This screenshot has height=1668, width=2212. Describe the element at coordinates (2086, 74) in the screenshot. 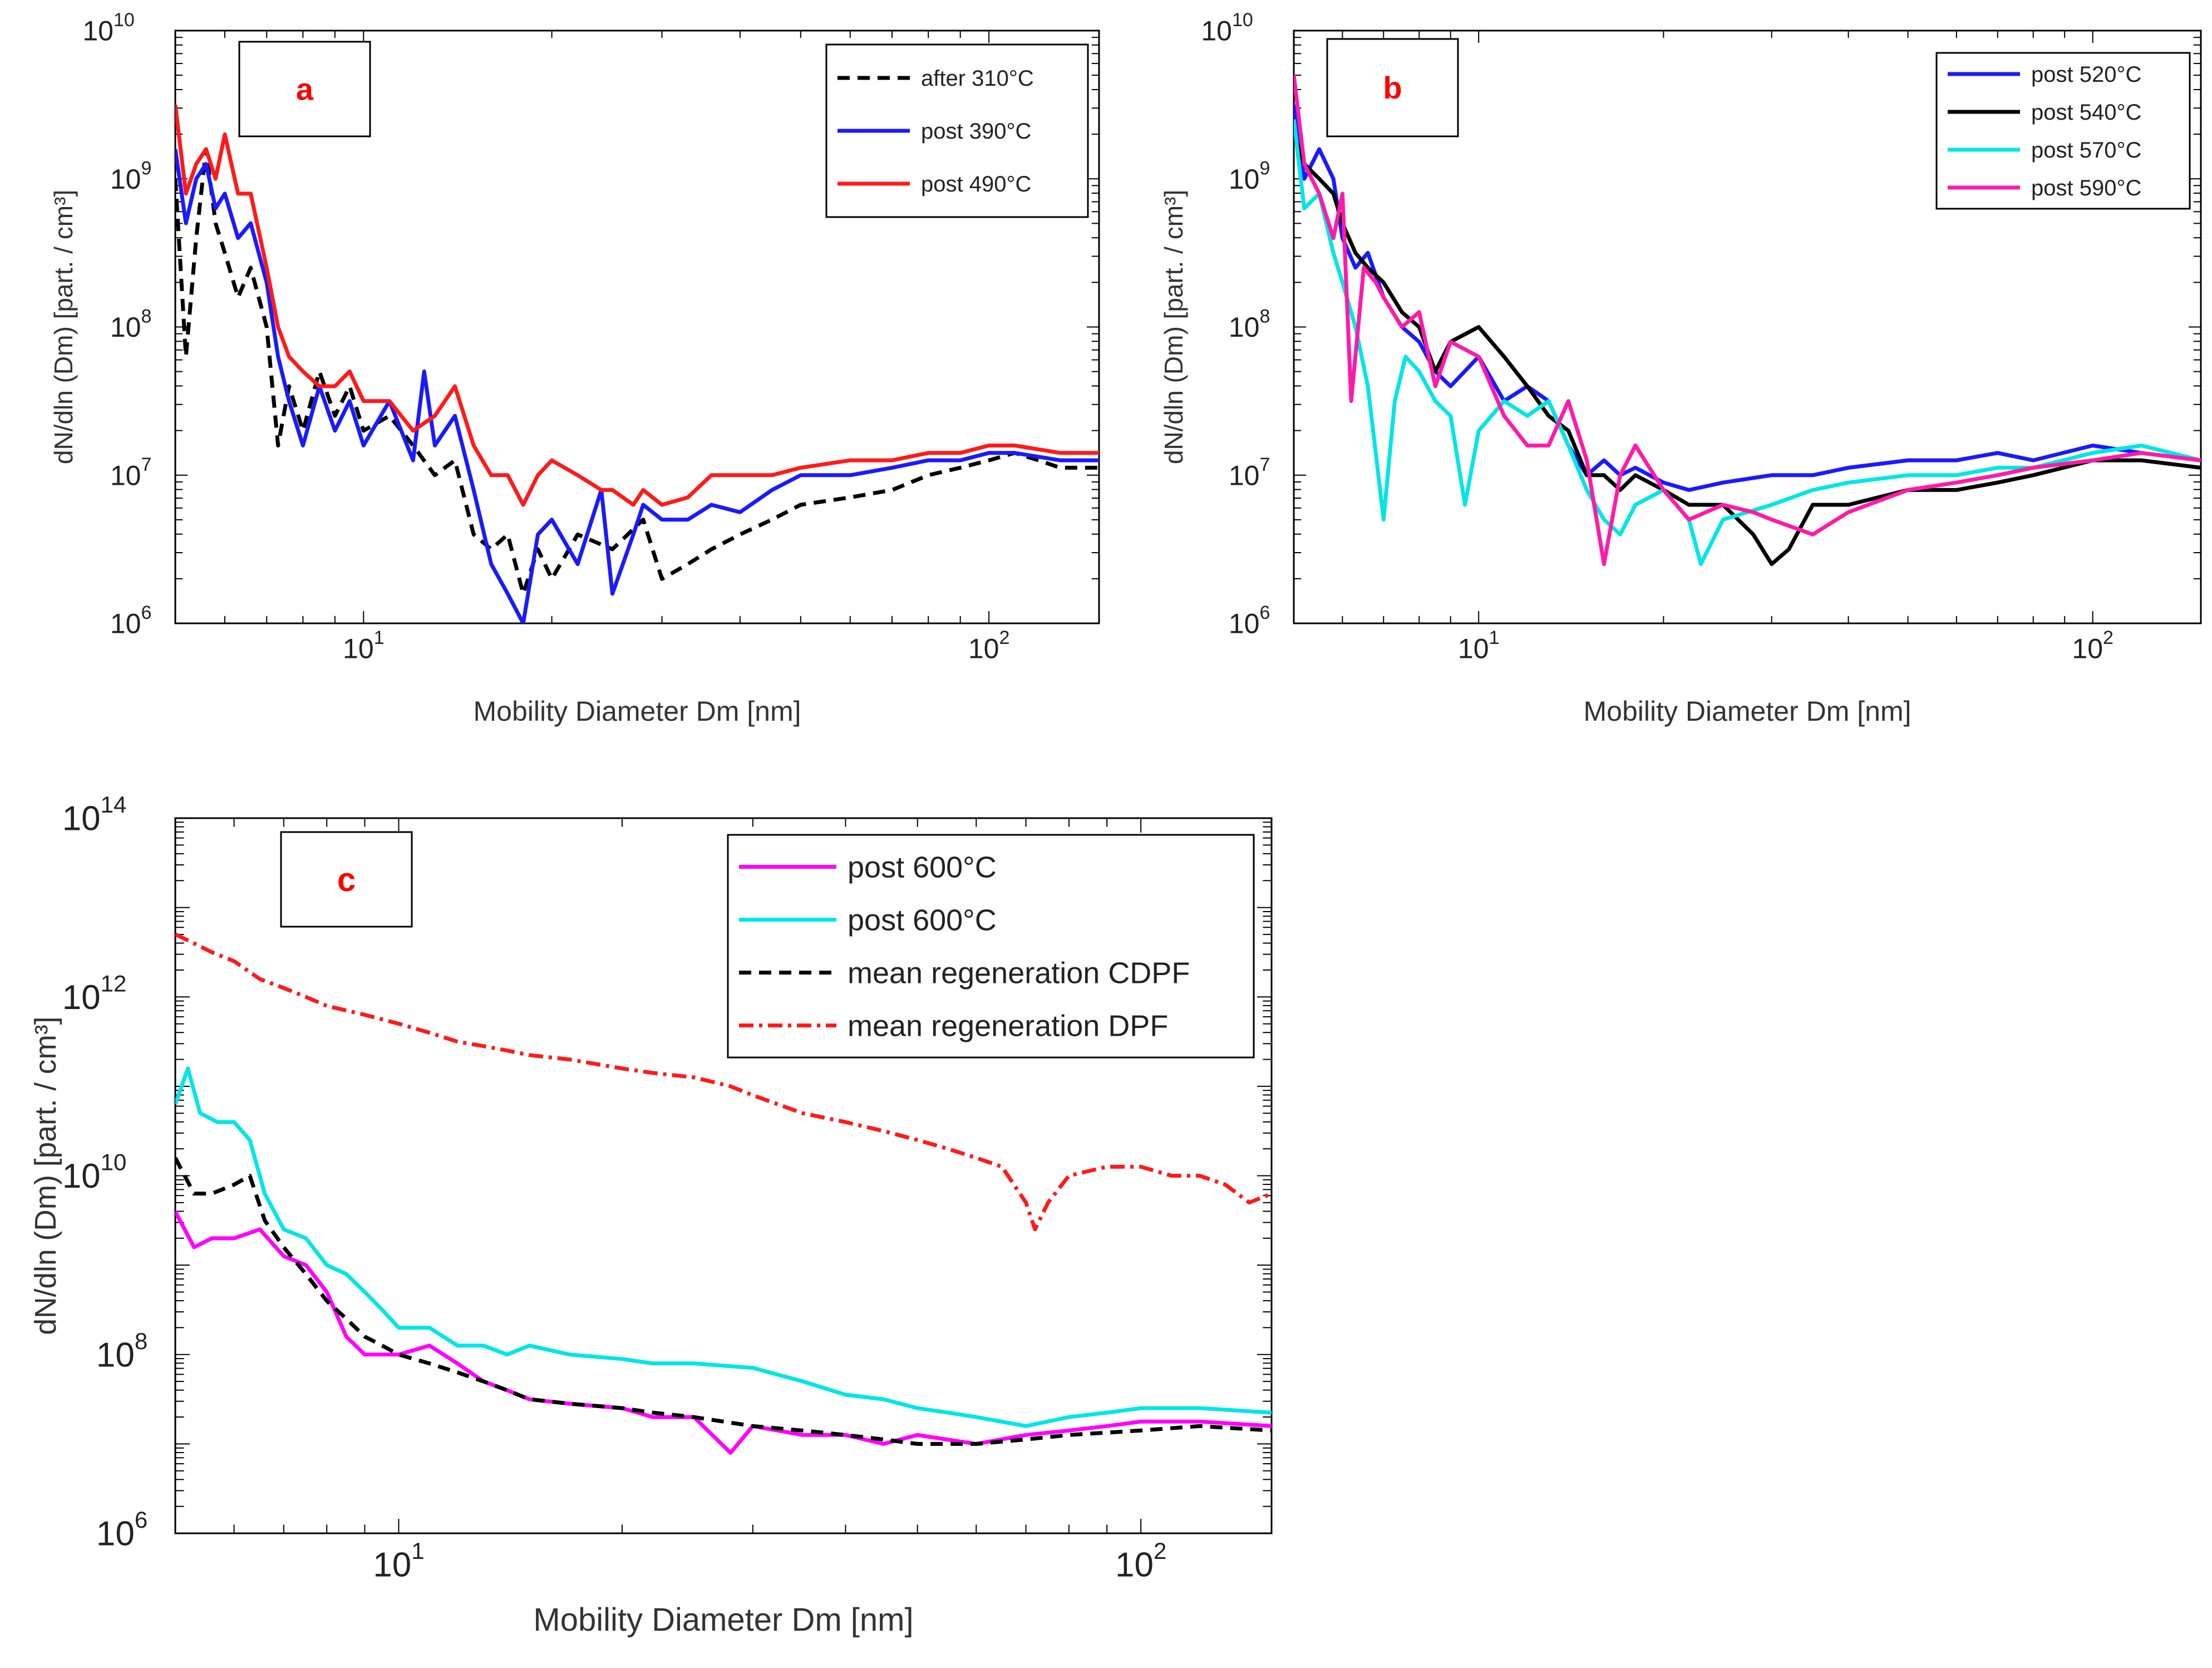

I see `legend-label: post 520°C` at that location.